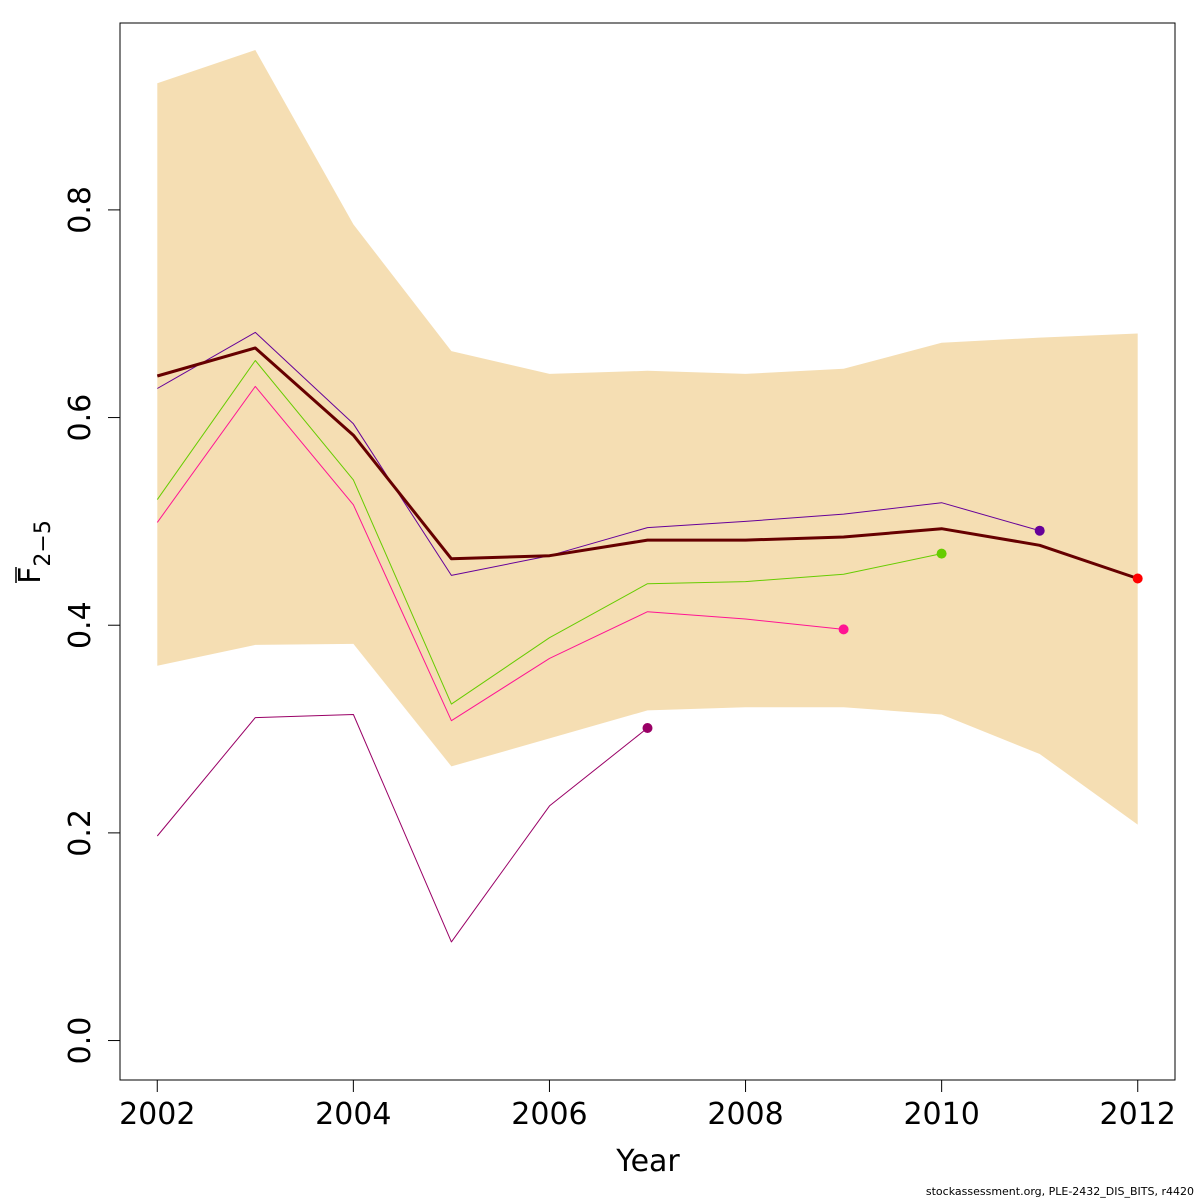  I want to click on x-axis-title: Year, so click(647, 1161).